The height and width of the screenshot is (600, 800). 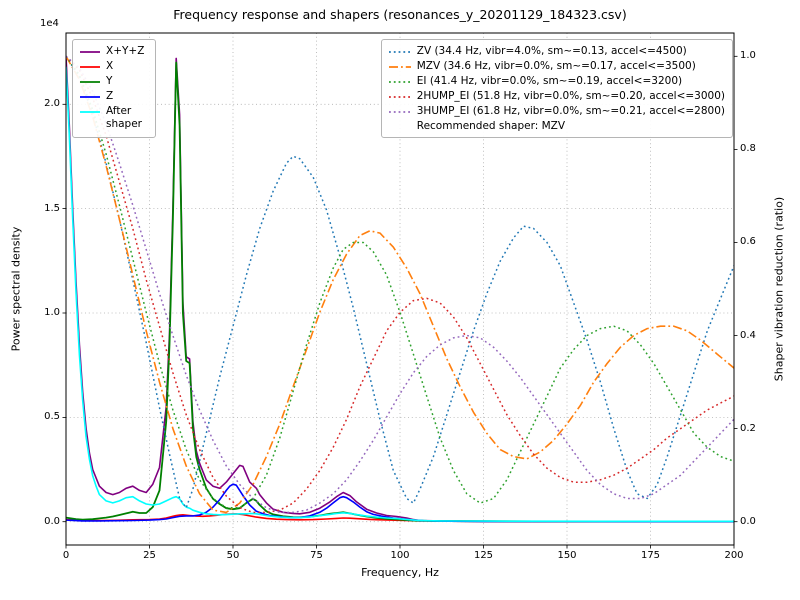 What do you see at coordinates (748, 149) in the screenshot?
I see `y-right-tick-label: 0.8` at bounding box center [748, 149].